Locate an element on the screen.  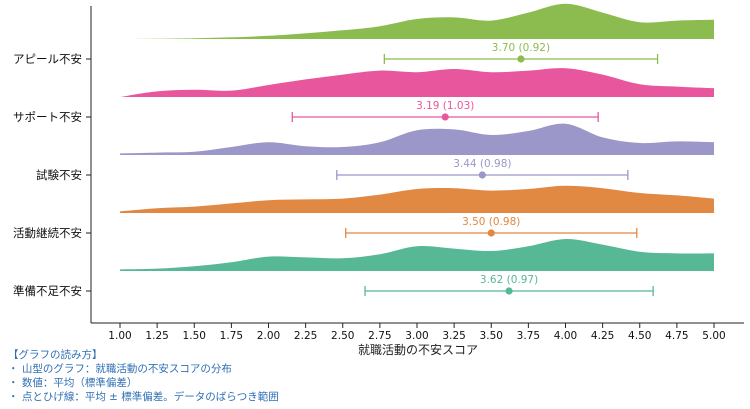
x-tick-label: 4.50 is located at coordinates (639, 336).